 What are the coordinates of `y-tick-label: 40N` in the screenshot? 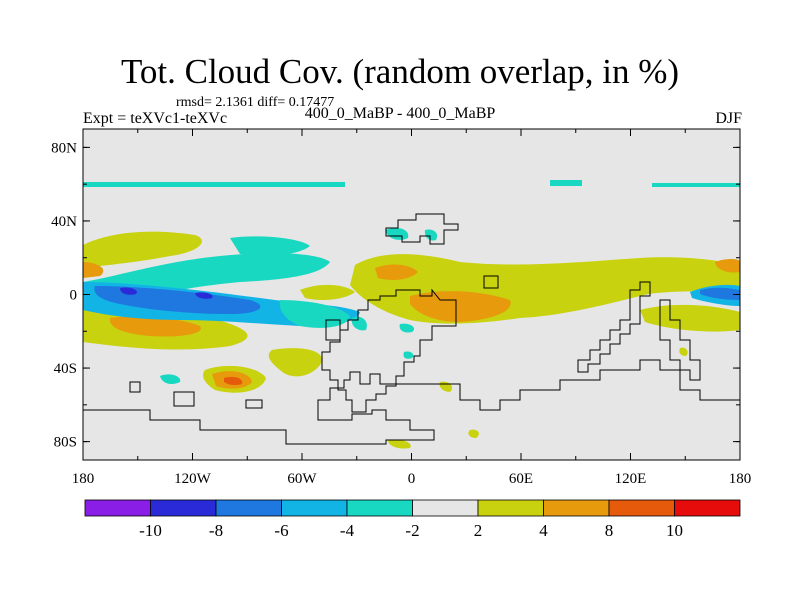 It's located at (64, 222).